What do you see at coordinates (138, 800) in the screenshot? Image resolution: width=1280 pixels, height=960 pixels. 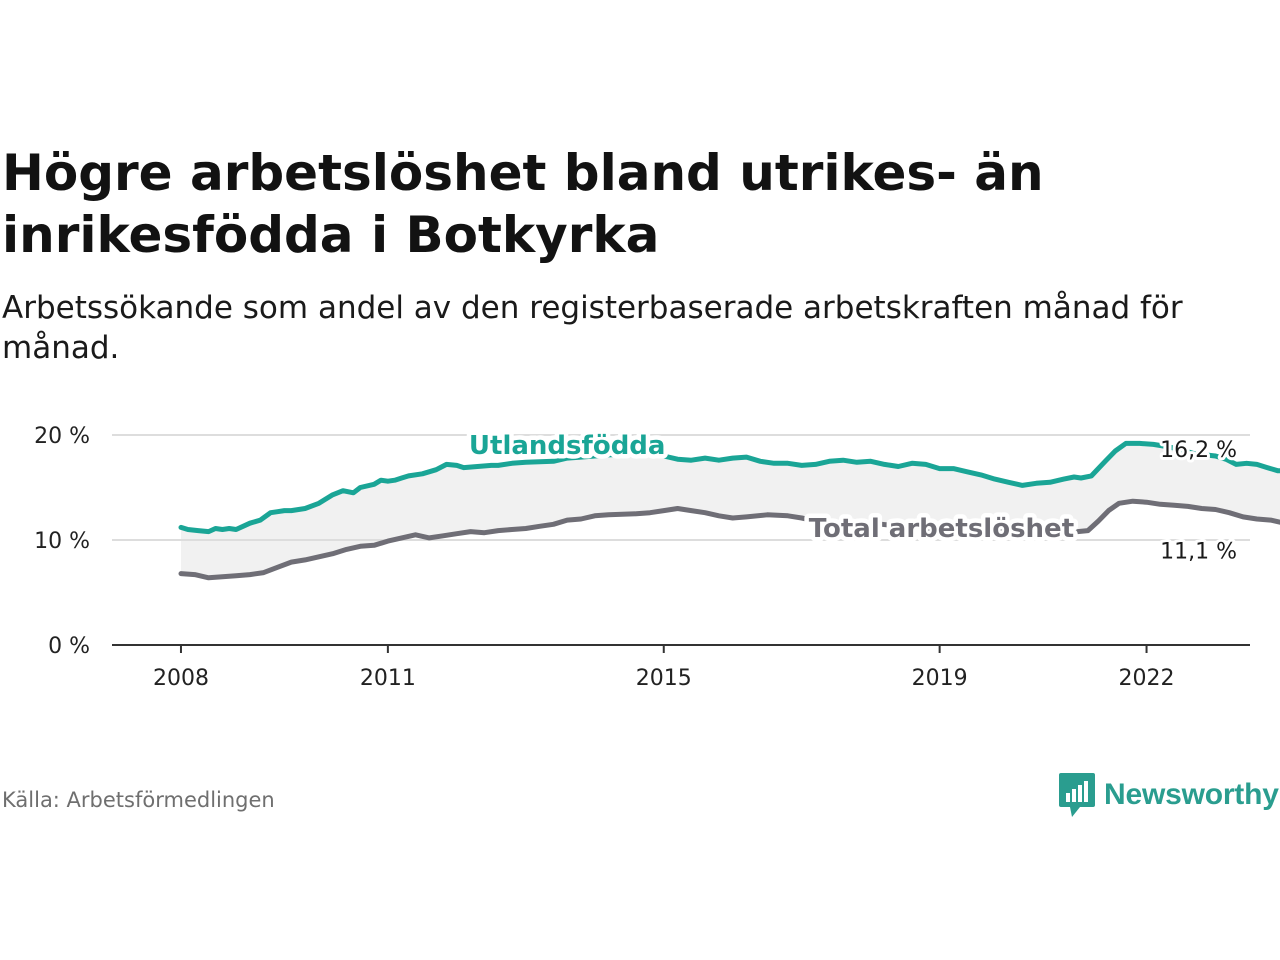 I see `source-note: Källa: Arbetsförmedlingen` at bounding box center [138, 800].